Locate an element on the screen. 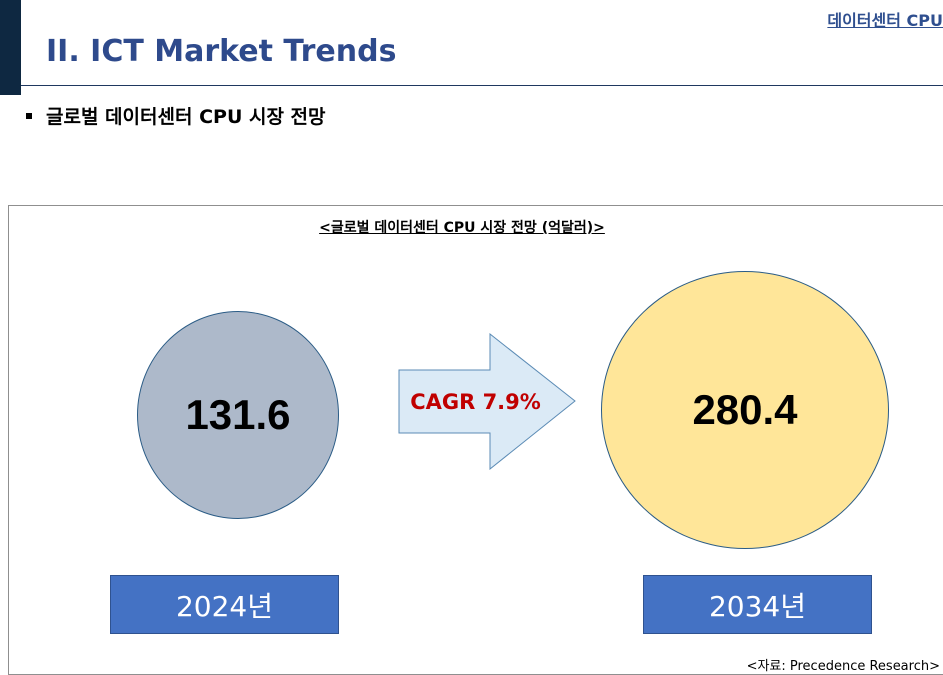  source-note: <자료: Precedence Research> is located at coordinates (843, 666).